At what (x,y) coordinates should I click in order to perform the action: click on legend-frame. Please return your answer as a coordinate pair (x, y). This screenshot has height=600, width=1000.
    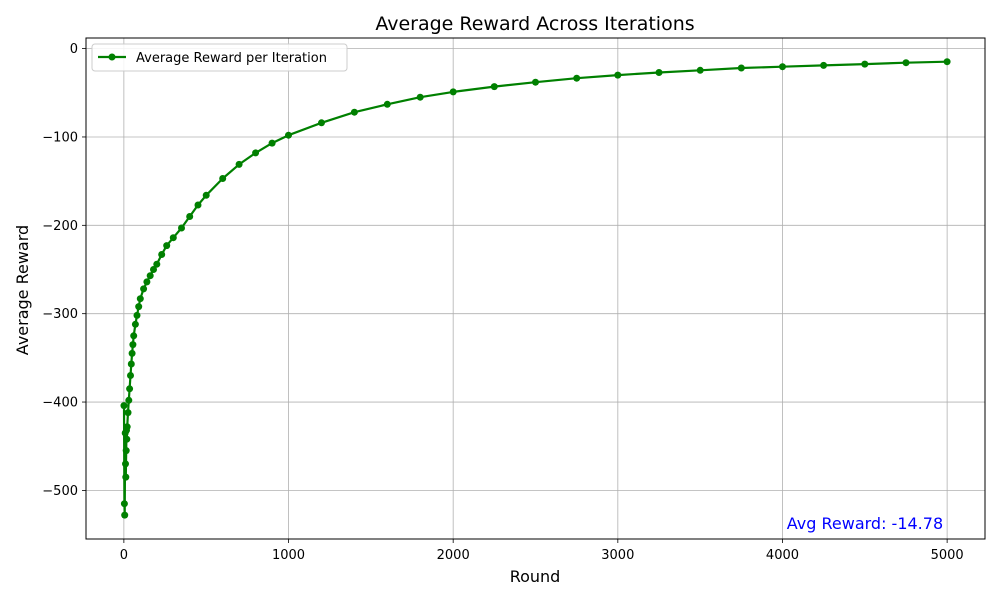
    Looking at the image, I should click on (219, 57).